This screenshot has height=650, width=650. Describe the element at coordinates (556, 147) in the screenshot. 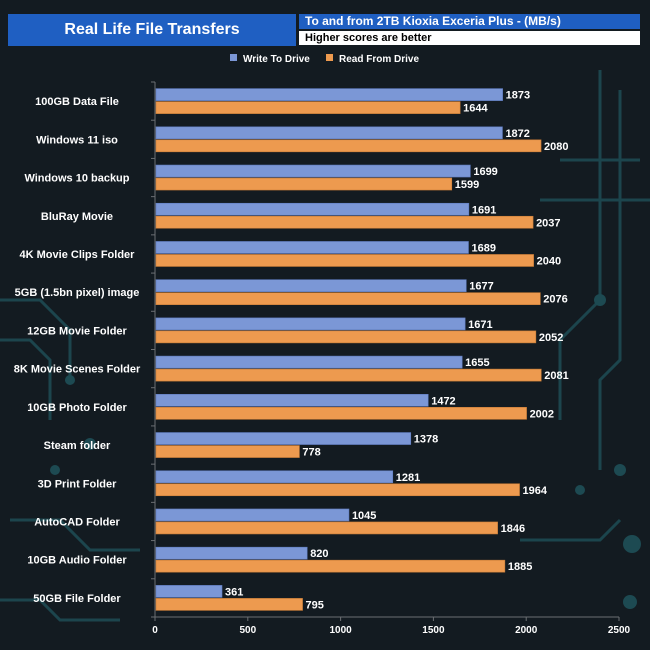

I see `value-label-read: 2080` at that location.